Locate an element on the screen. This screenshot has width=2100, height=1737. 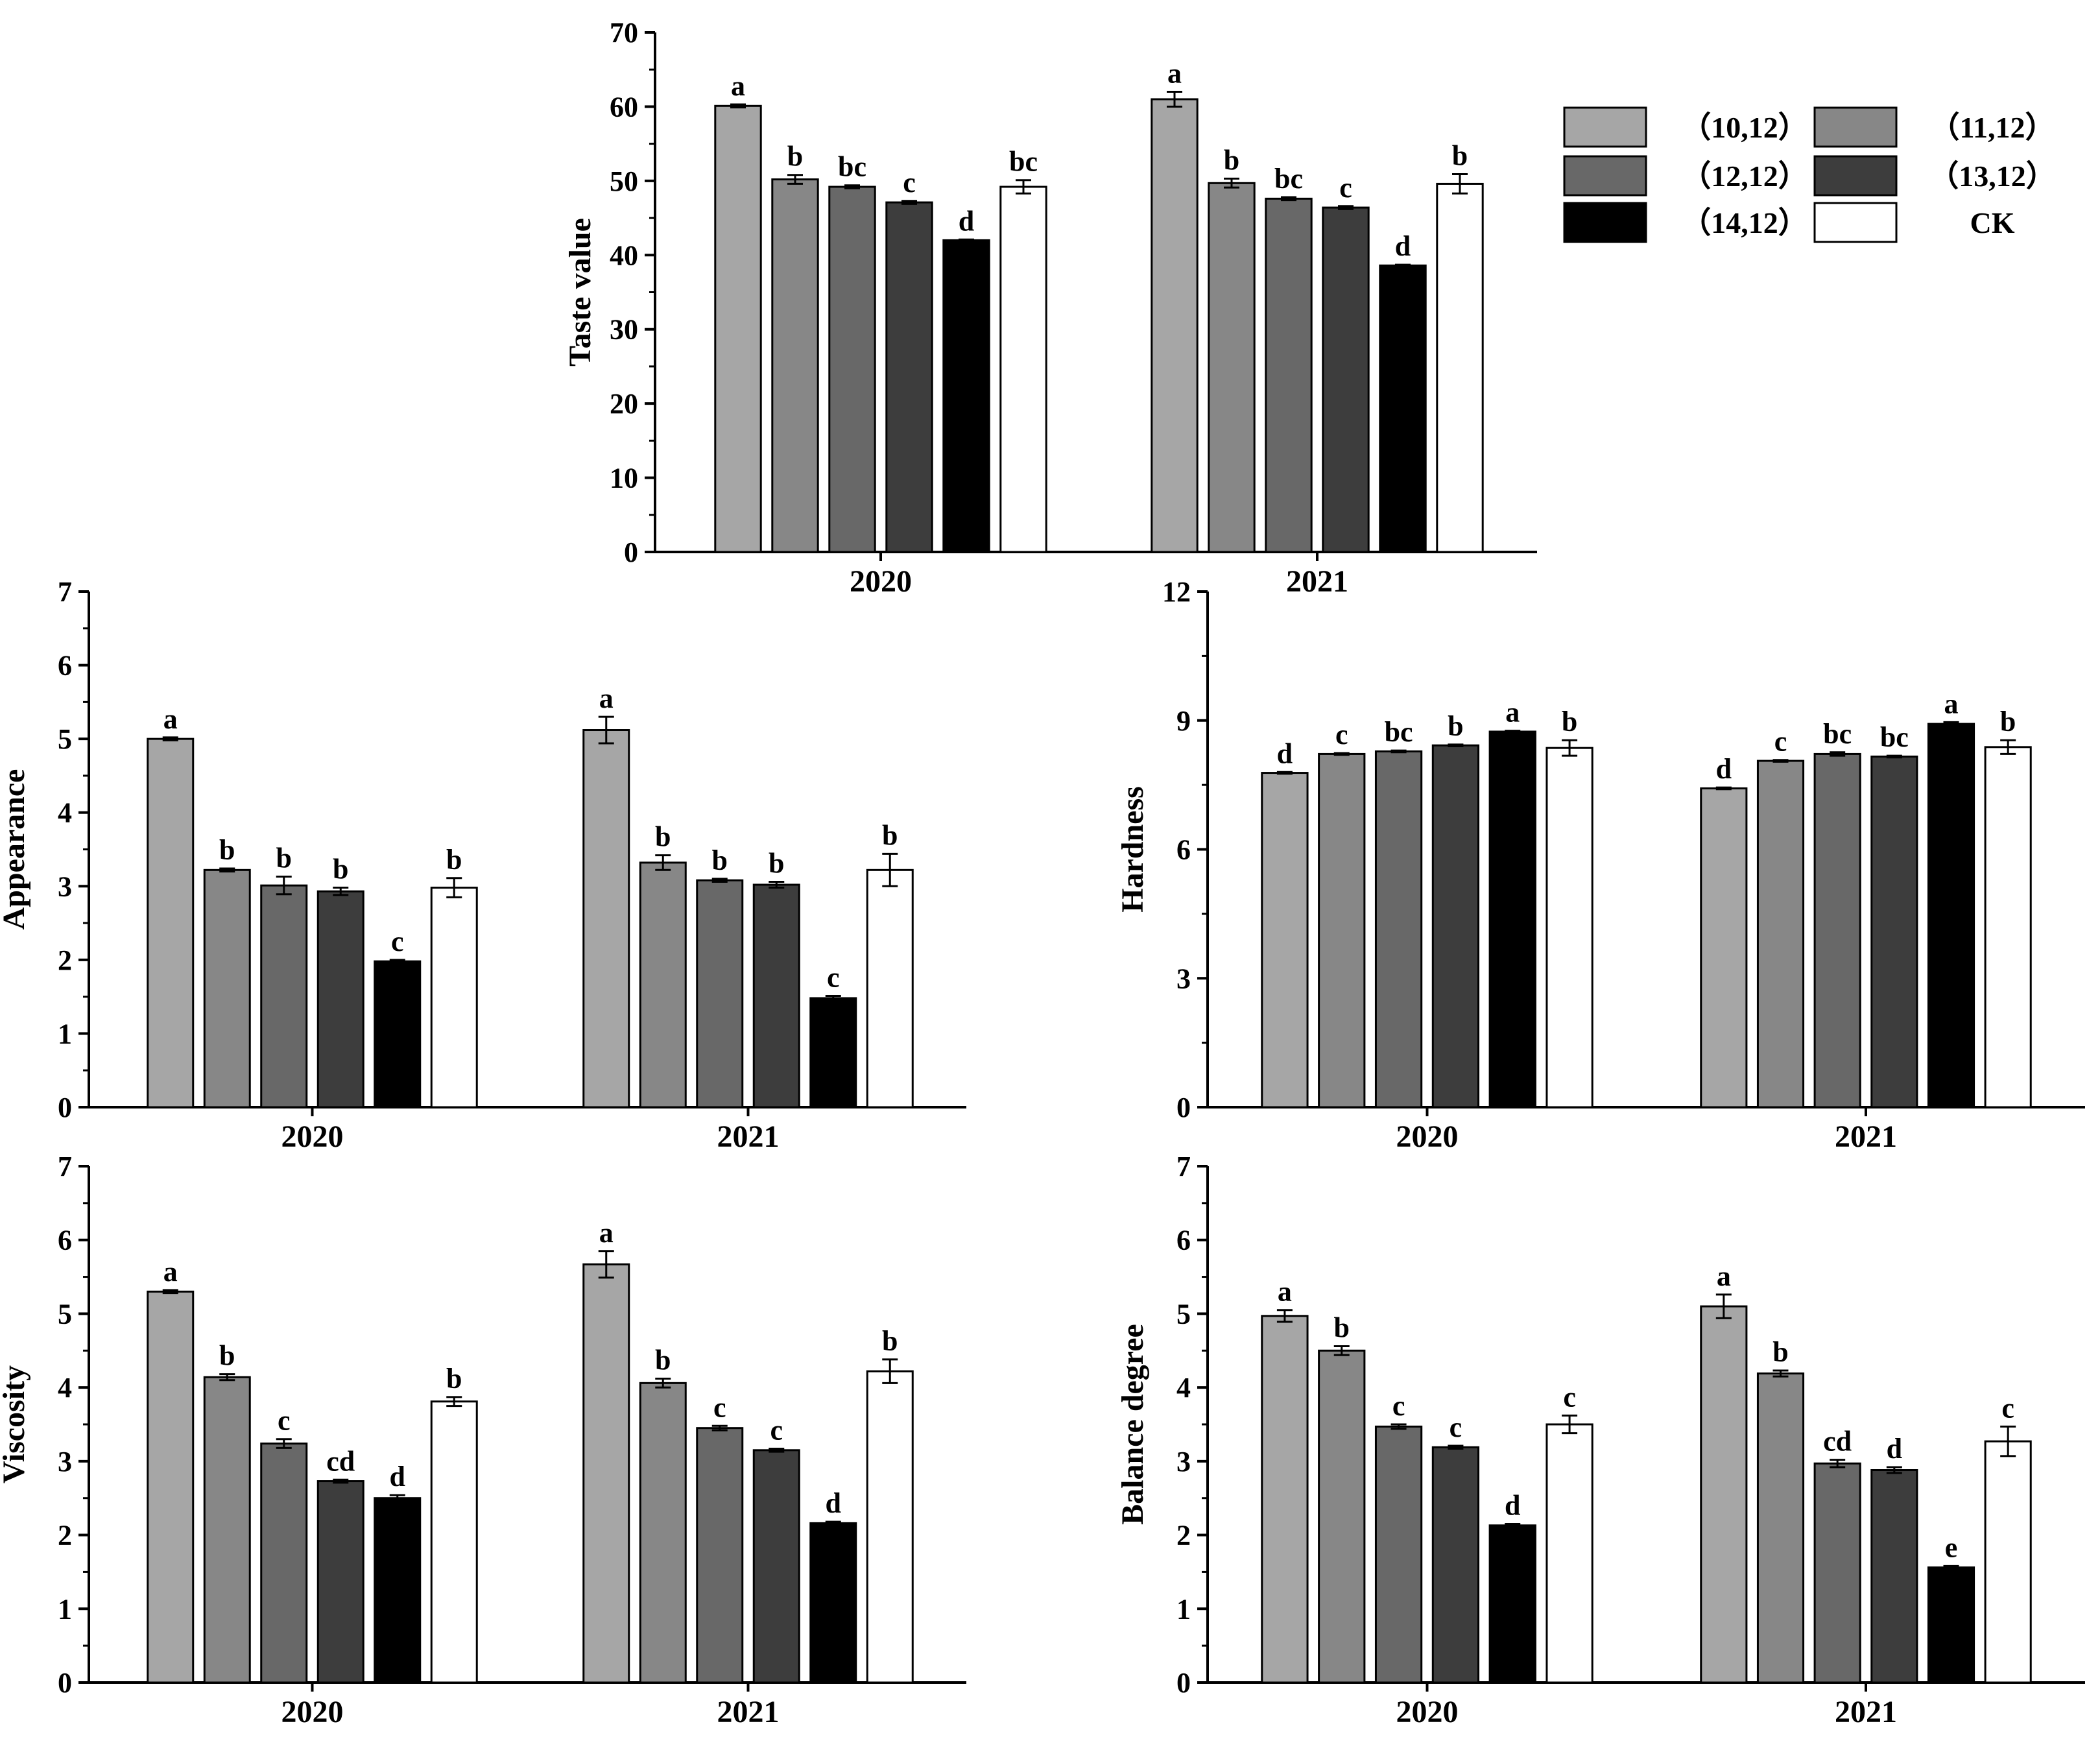
appearance-ytick-label: 7 is located at coordinates (65, 592).